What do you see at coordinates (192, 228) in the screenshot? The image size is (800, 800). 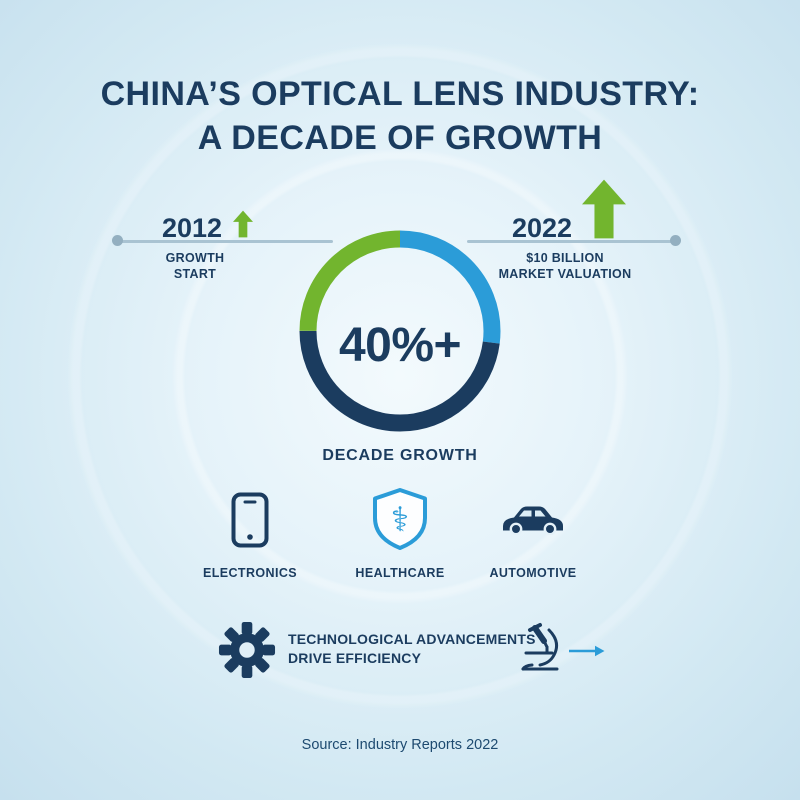 I see `year-2012-label: 2012` at bounding box center [192, 228].